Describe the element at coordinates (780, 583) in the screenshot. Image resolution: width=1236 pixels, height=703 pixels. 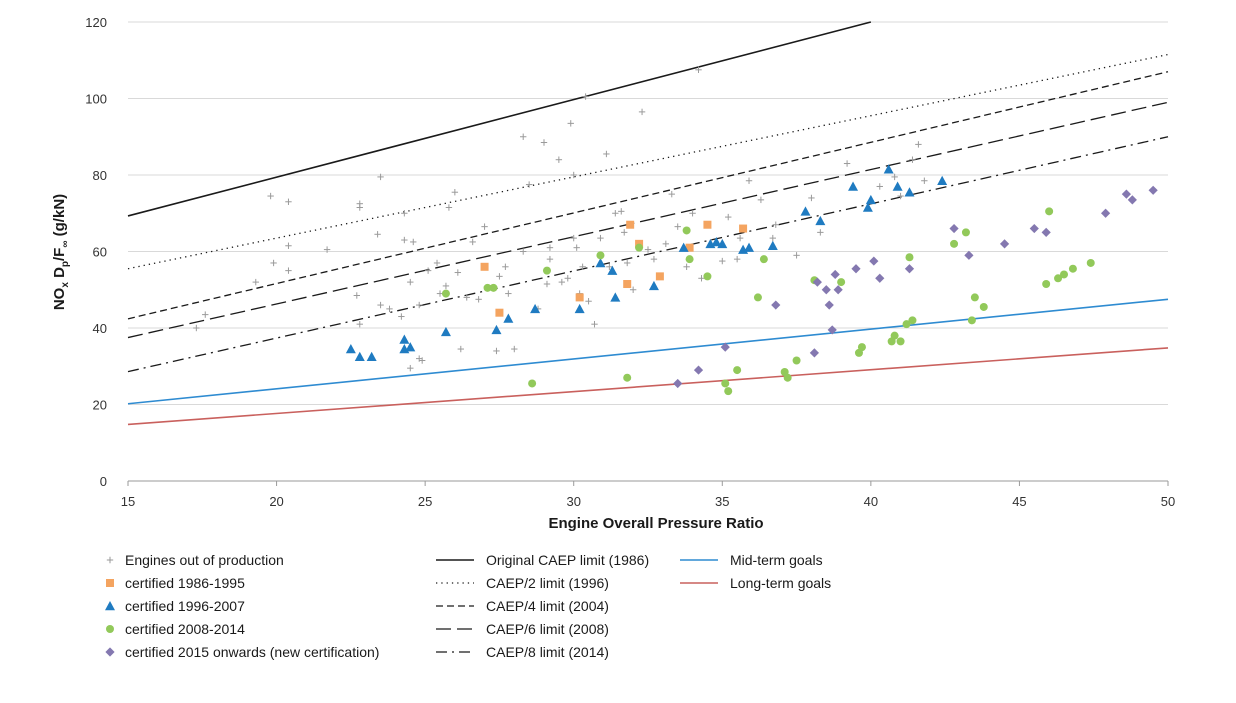
I see `legend-entry-label: Long-term goals` at that location.